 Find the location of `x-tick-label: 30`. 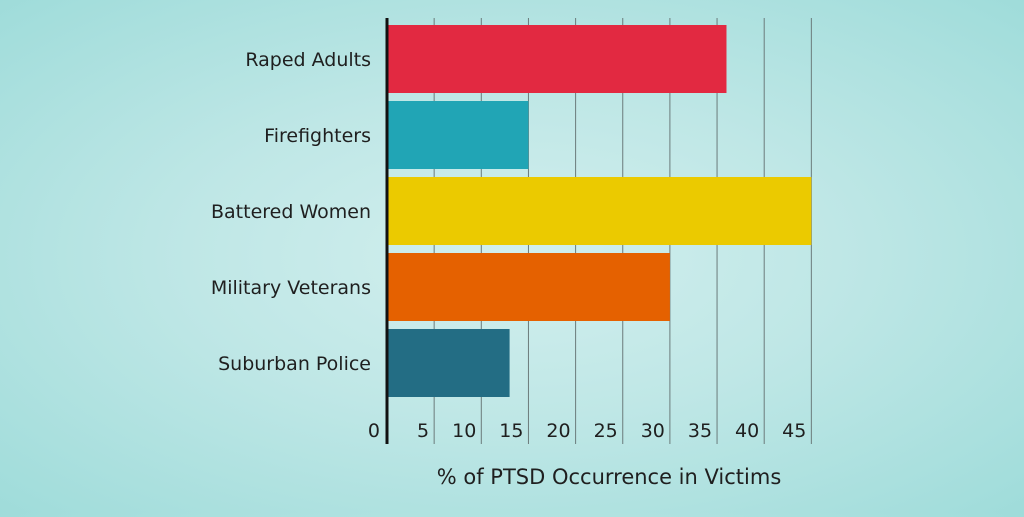

x-tick-label: 30 is located at coordinates (653, 431).